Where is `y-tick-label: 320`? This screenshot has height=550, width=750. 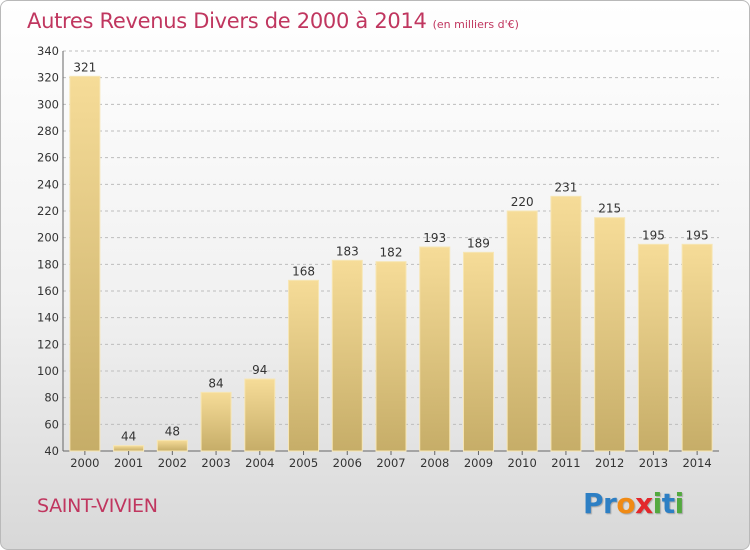
y-tick-label: 320 is located at coordinates (48, 78).